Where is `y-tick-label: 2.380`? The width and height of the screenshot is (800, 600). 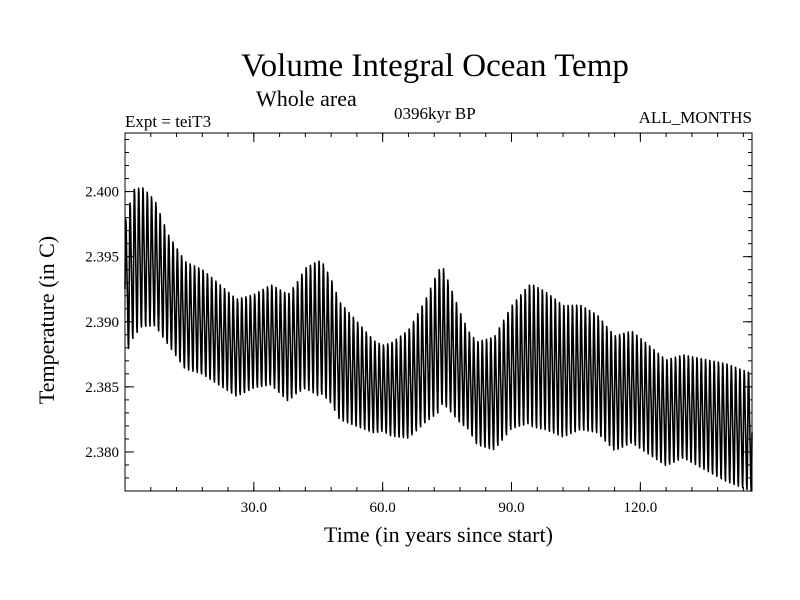
y-tick-label: 2.380 is located at coordinates (102, 453).